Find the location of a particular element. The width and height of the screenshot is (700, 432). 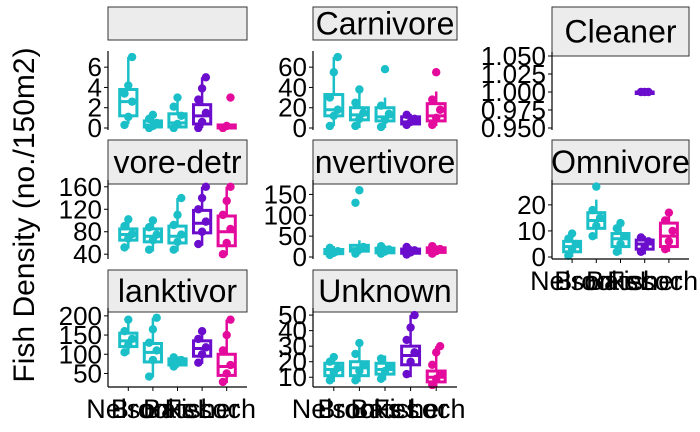

facet-title: lanktivor is located at coordinates (178, 291).